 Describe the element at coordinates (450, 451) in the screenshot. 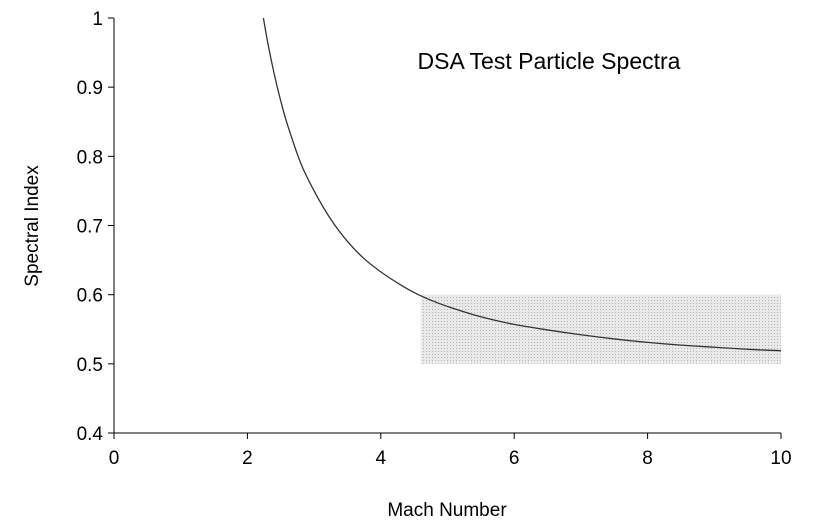

I see `x-ticks: 0 2 4 6 8 10` at that location.